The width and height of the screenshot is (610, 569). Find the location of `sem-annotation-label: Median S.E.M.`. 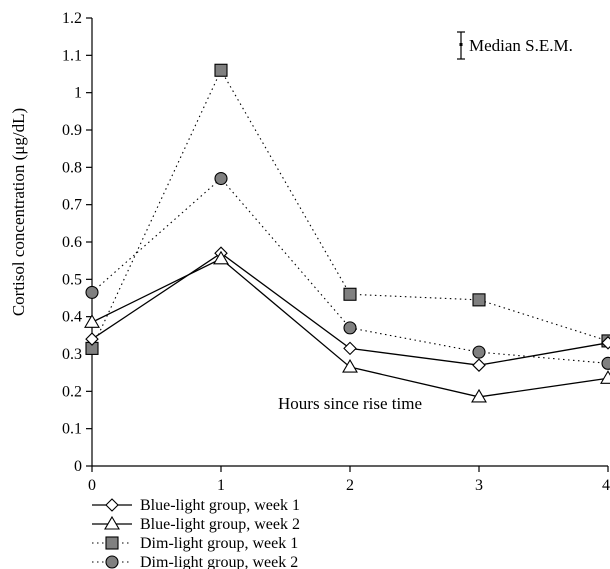

sem-annotation-label: Median S.E.M. is located at coordinates (521, 45).